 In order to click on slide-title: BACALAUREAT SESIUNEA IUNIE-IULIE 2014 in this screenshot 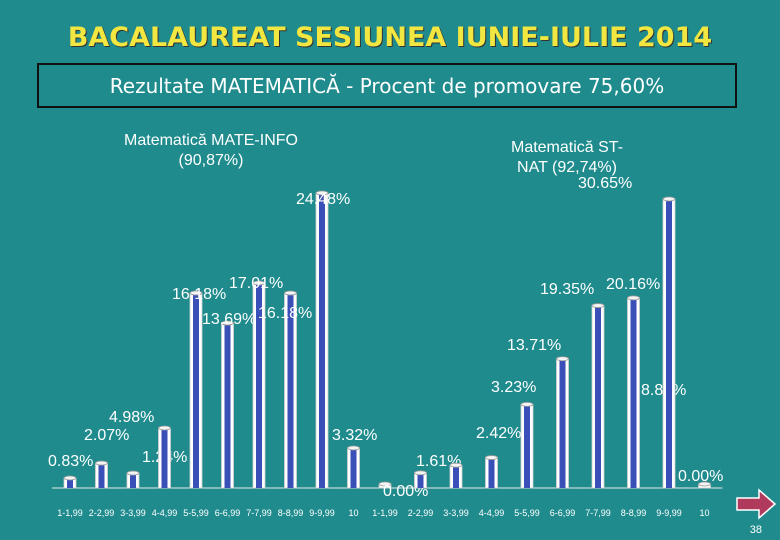, I will do `click(390, 37)`.